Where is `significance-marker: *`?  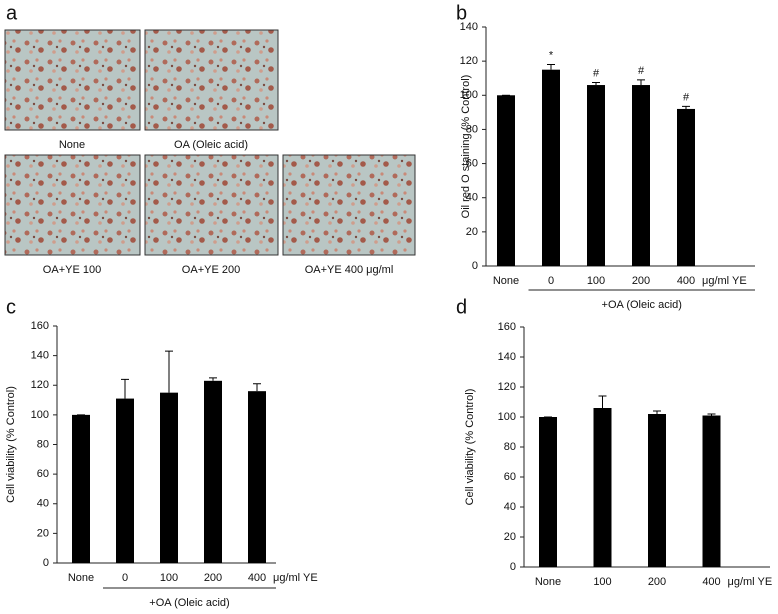
significance-marker: * is located at coordinates (551, 55).